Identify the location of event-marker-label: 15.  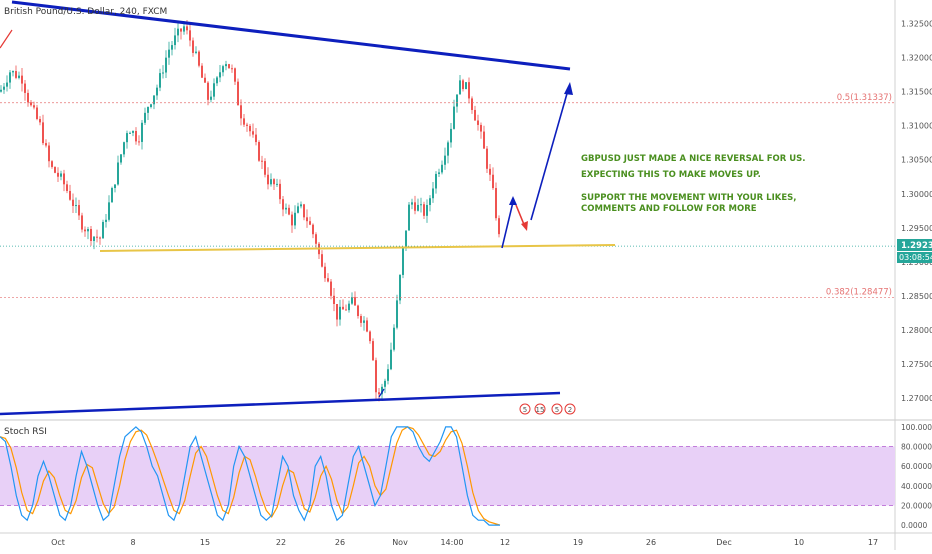
(540, 410).